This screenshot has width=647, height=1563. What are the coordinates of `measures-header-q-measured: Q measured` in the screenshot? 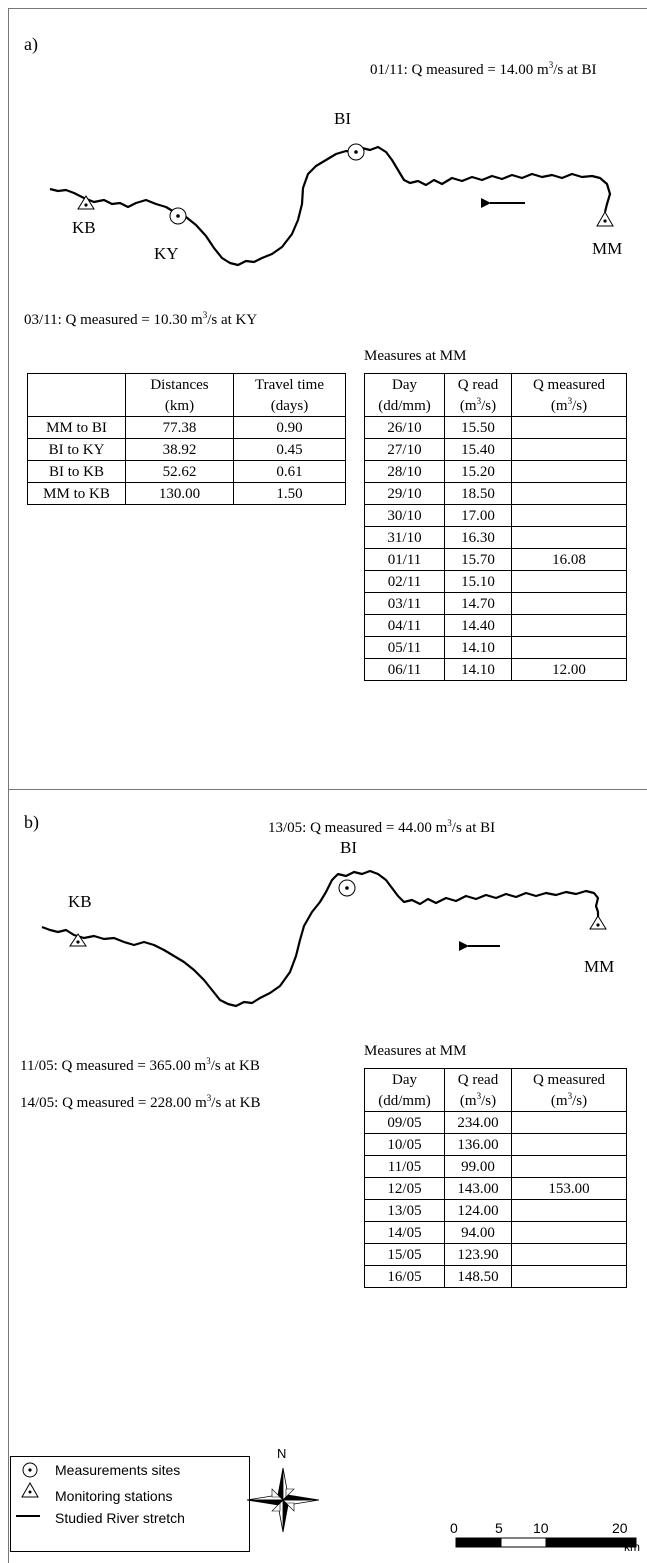 It's located at (569, 384).